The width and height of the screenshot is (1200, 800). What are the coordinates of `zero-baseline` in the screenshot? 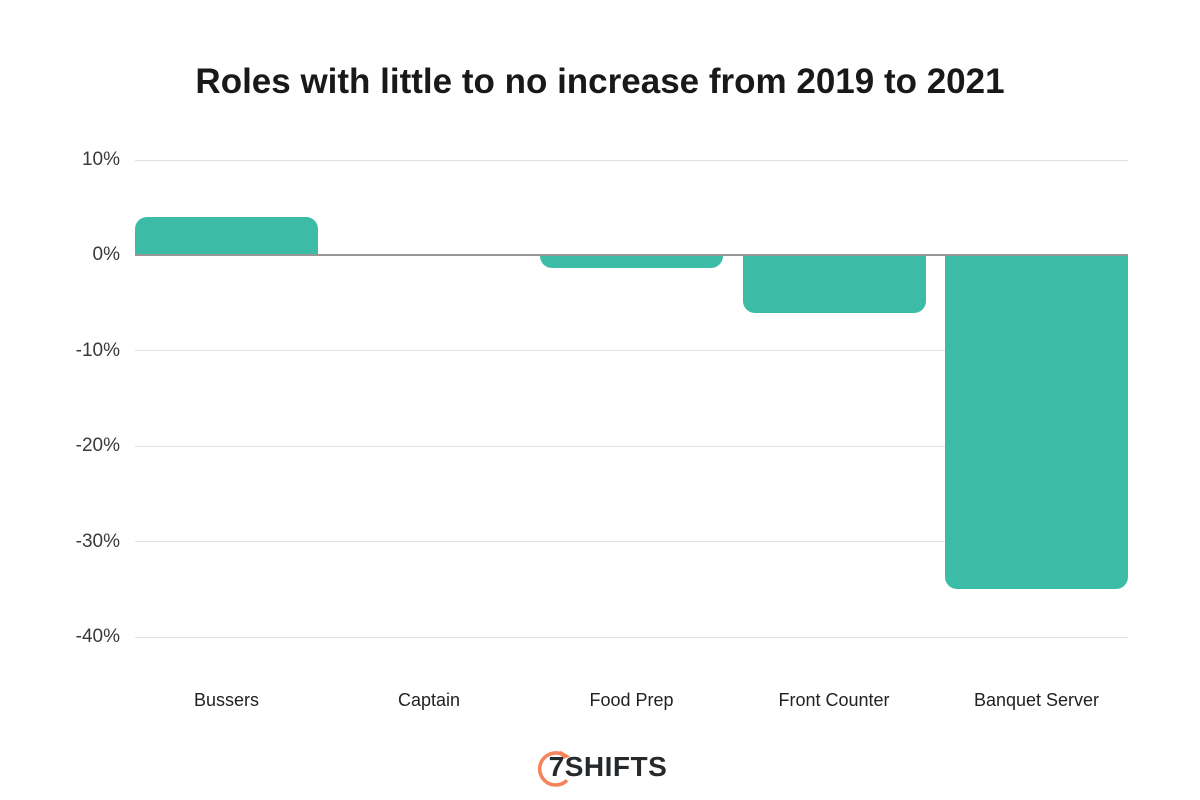 It's located at (631, 255).